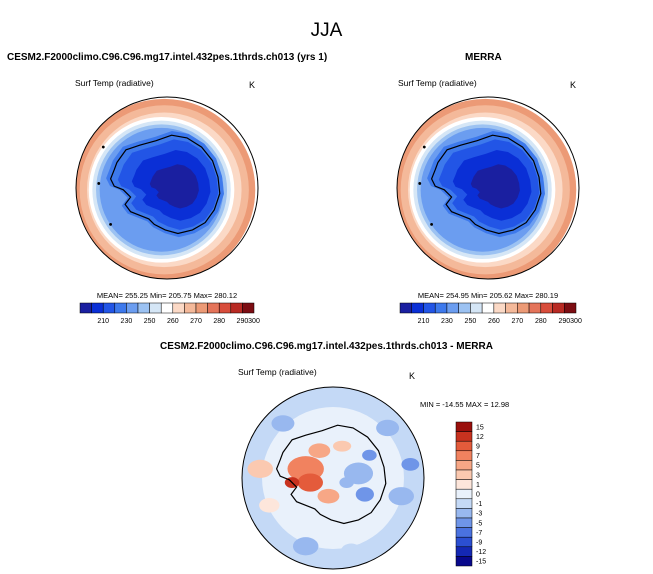 The image size is (653, 574). I want to click on panel-2-coastline, so click(486, 184).